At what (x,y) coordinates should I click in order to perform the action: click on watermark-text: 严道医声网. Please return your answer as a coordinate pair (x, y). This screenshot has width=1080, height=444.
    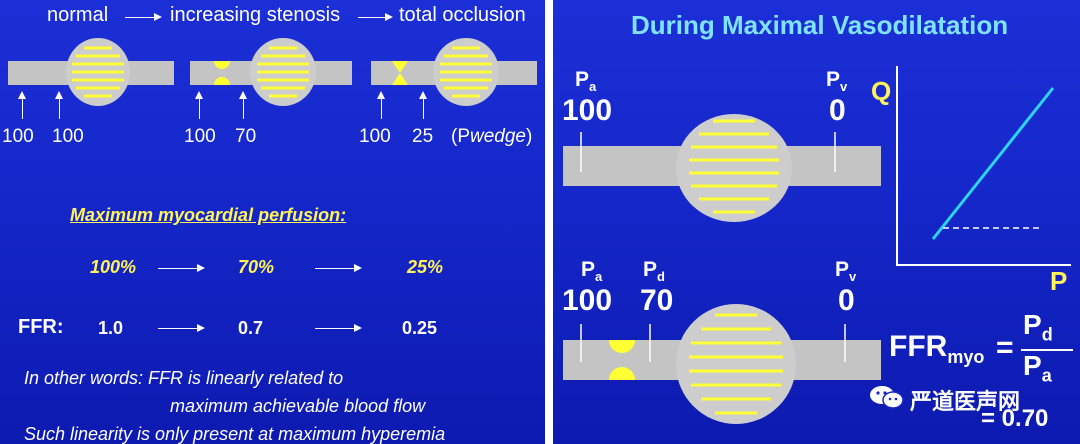
    Looking at the image, I should click on (965, 401).